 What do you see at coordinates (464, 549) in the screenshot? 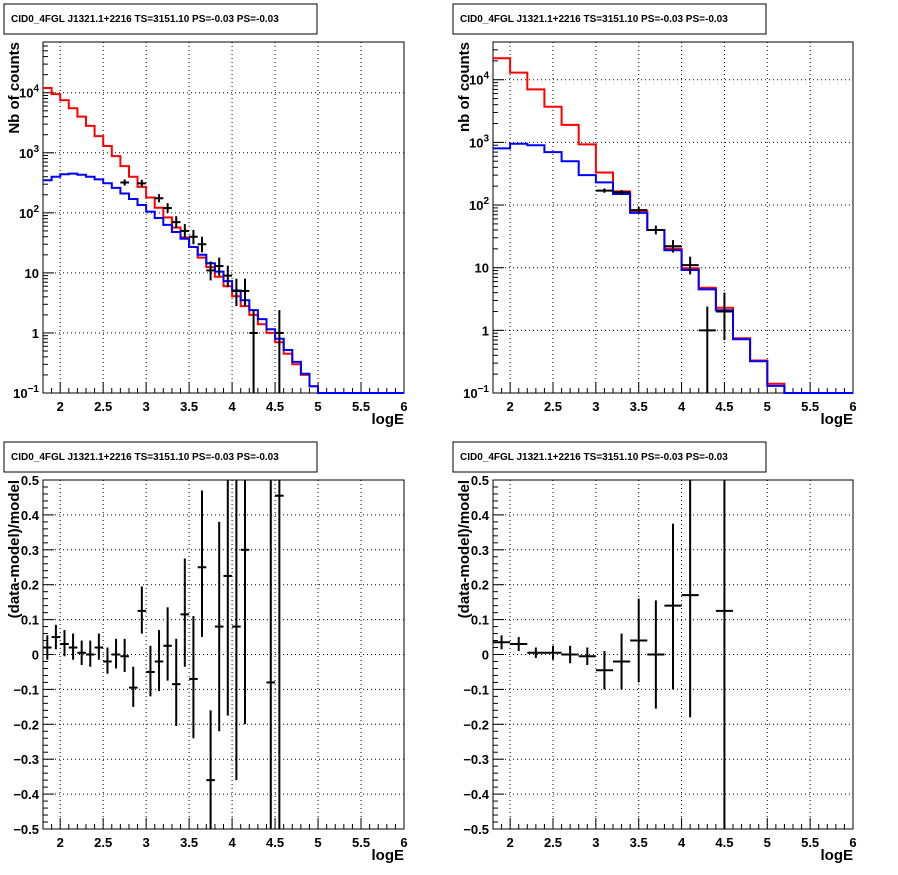
I see `y-axis-label: (data-model)/model` at bounding box center [464, 549].